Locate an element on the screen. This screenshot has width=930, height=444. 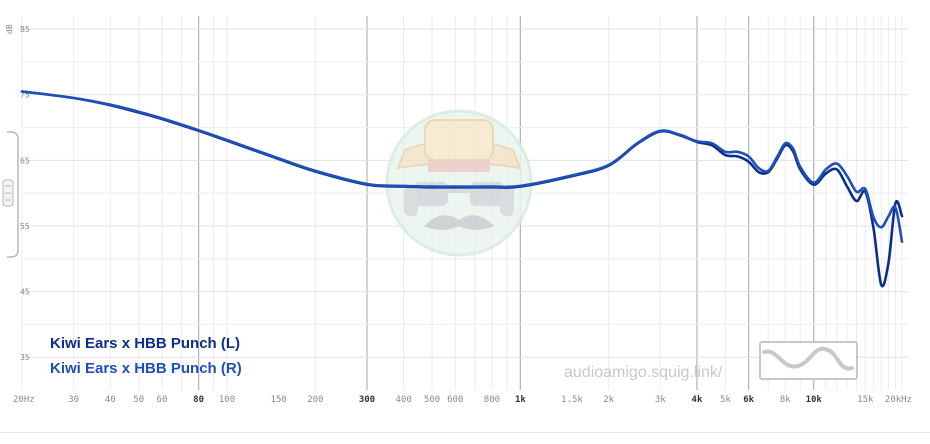
x-tick-label: 20Hz is located at coordinates (24, 400).